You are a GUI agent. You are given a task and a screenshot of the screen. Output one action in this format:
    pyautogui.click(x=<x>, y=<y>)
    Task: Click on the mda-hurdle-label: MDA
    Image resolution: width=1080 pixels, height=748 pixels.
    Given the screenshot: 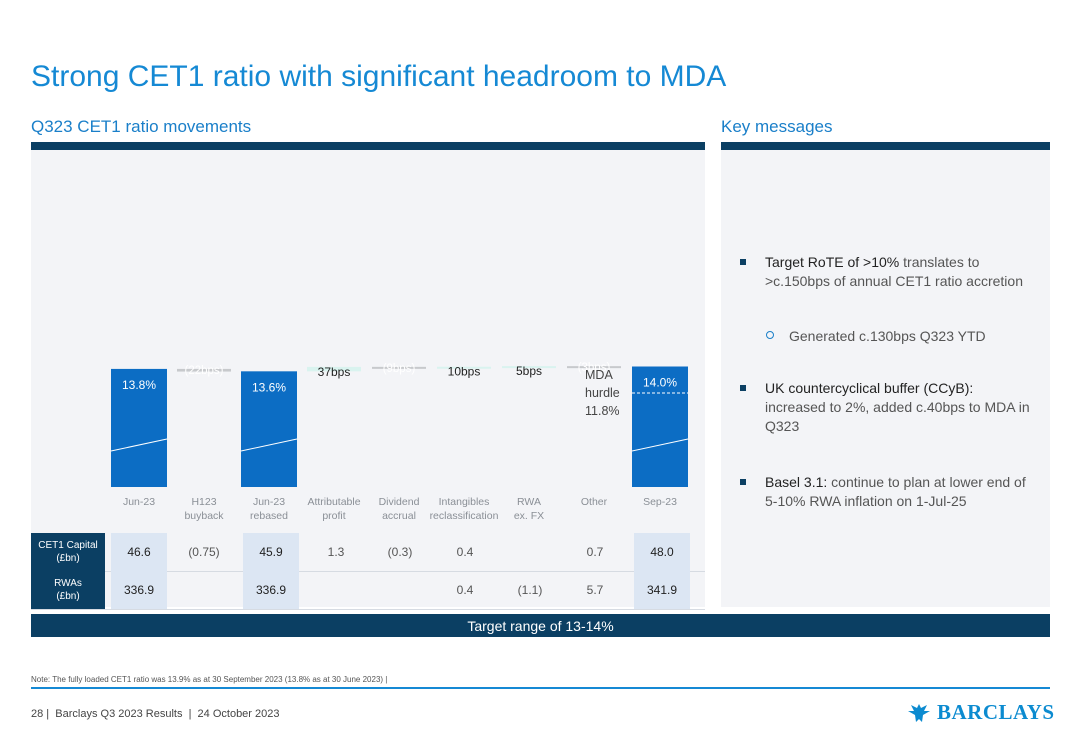 What is the action you would take?
    pyautogui.click(x=599, y=375)
    